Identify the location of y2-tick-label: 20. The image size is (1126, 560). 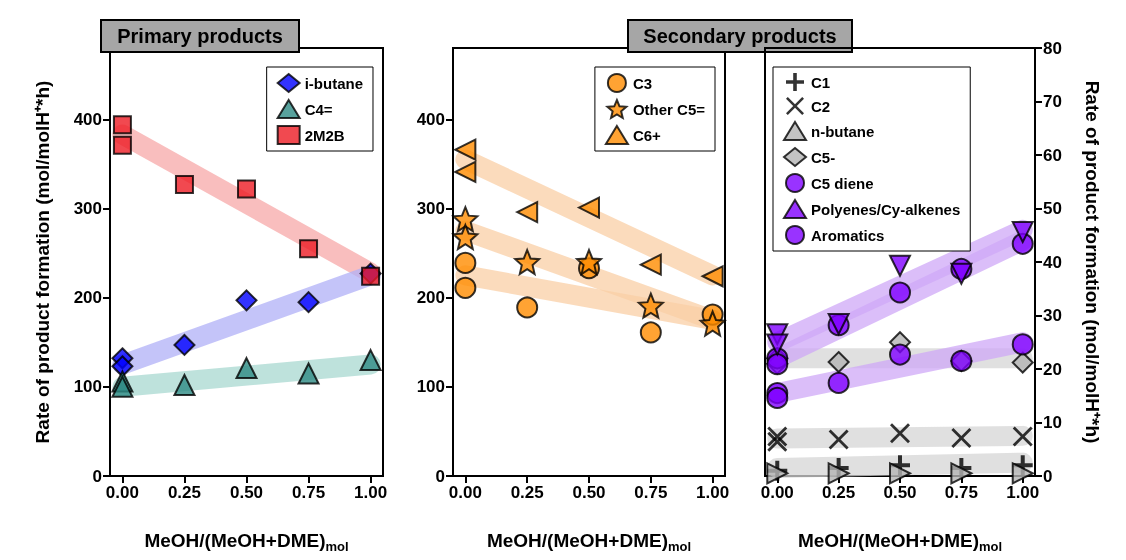
(1052, 369).